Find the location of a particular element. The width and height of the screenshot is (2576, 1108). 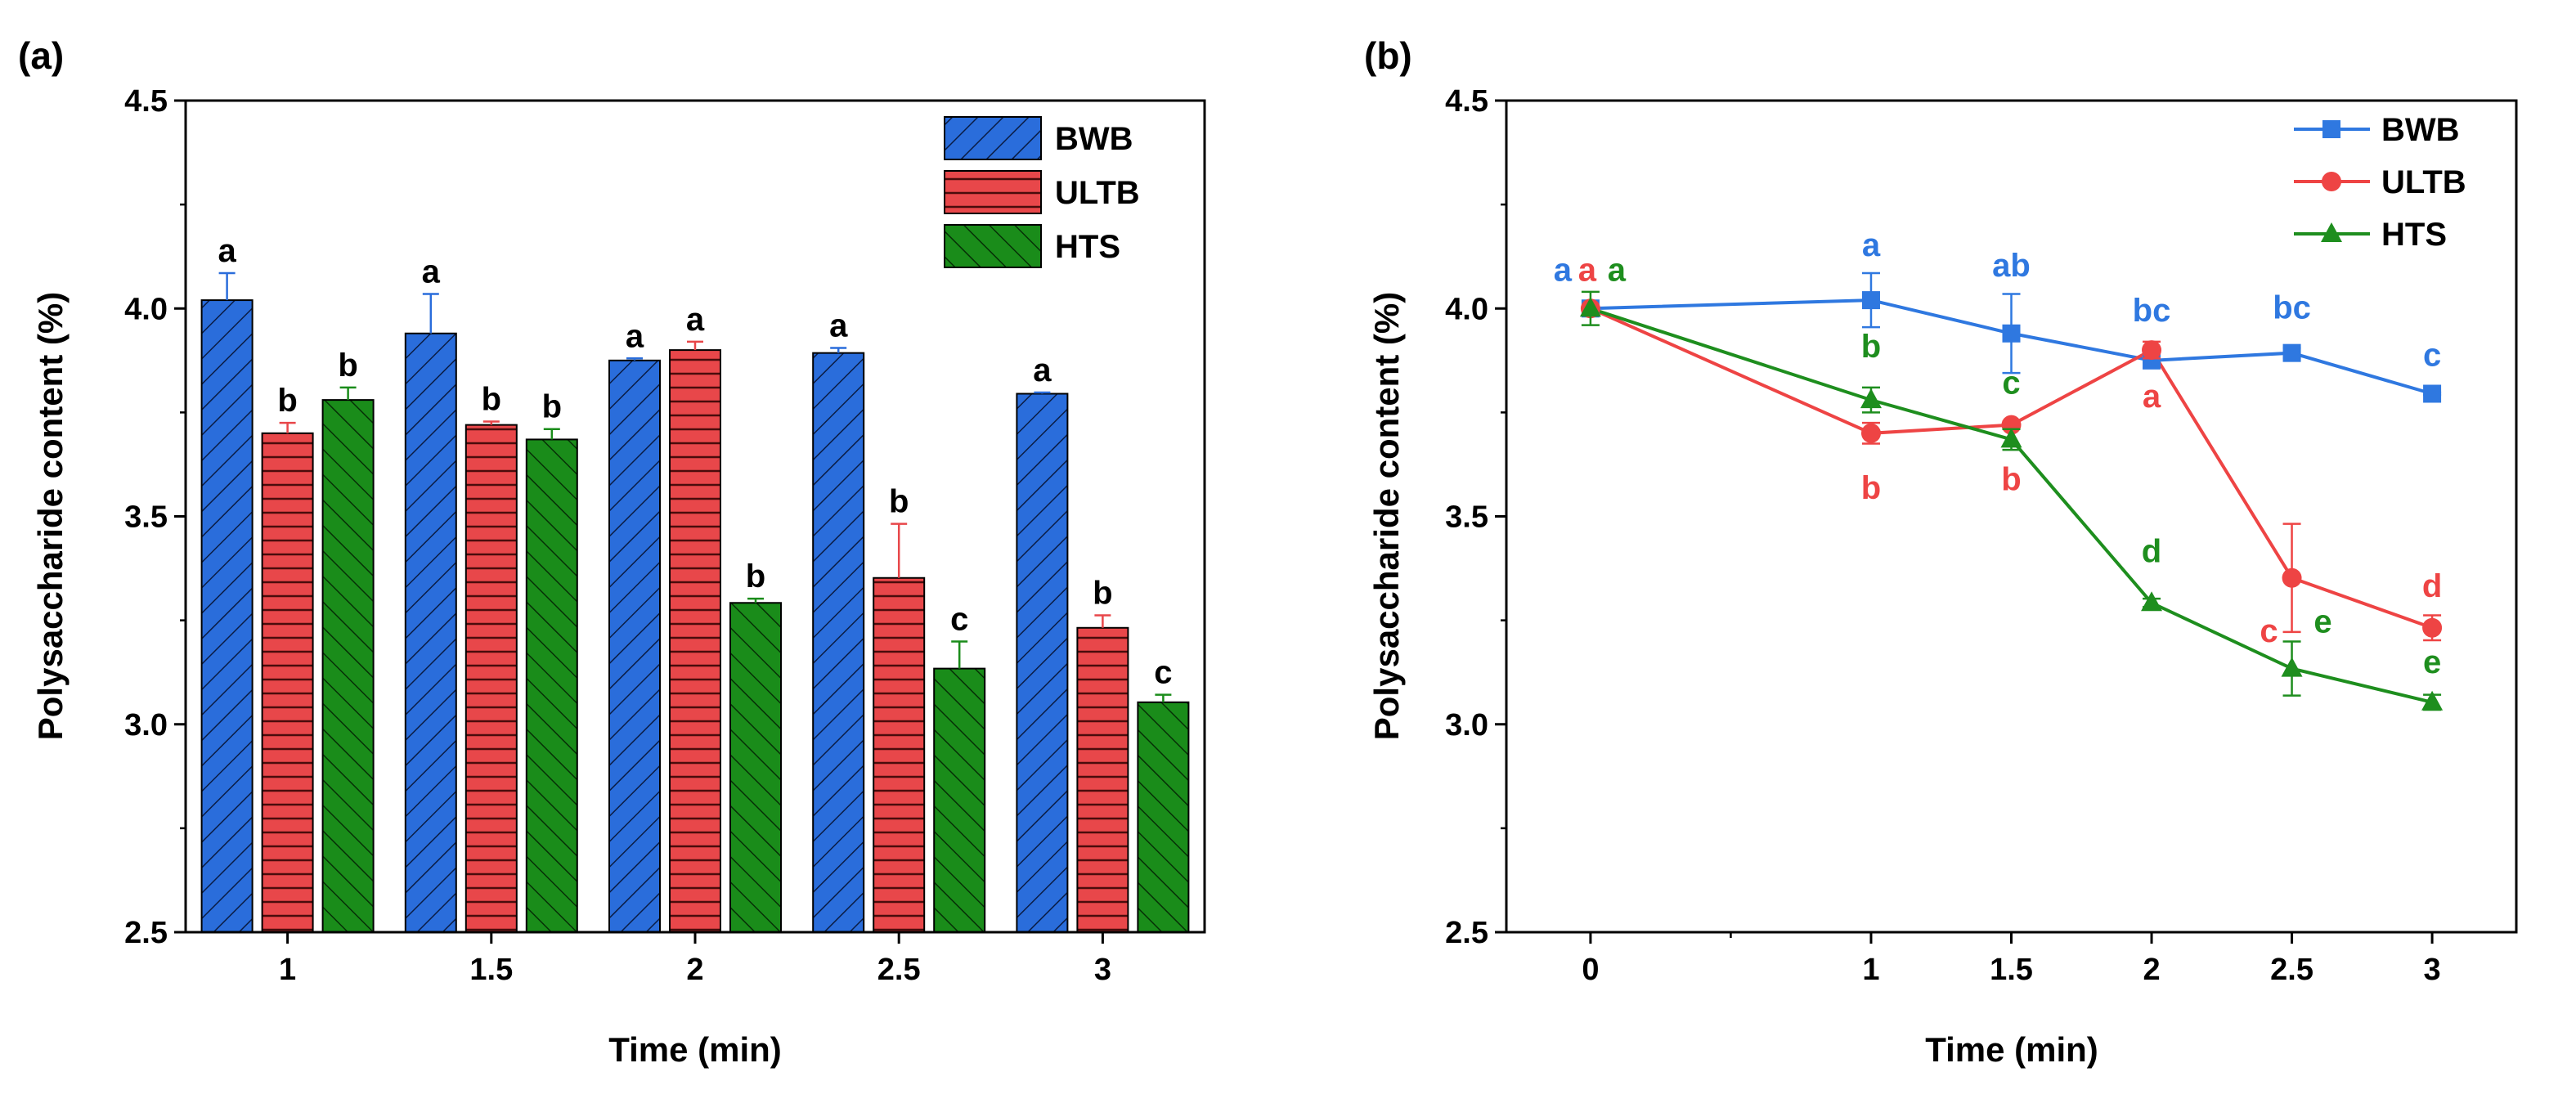

line-series-hts is located at coordinates (2012, 506).